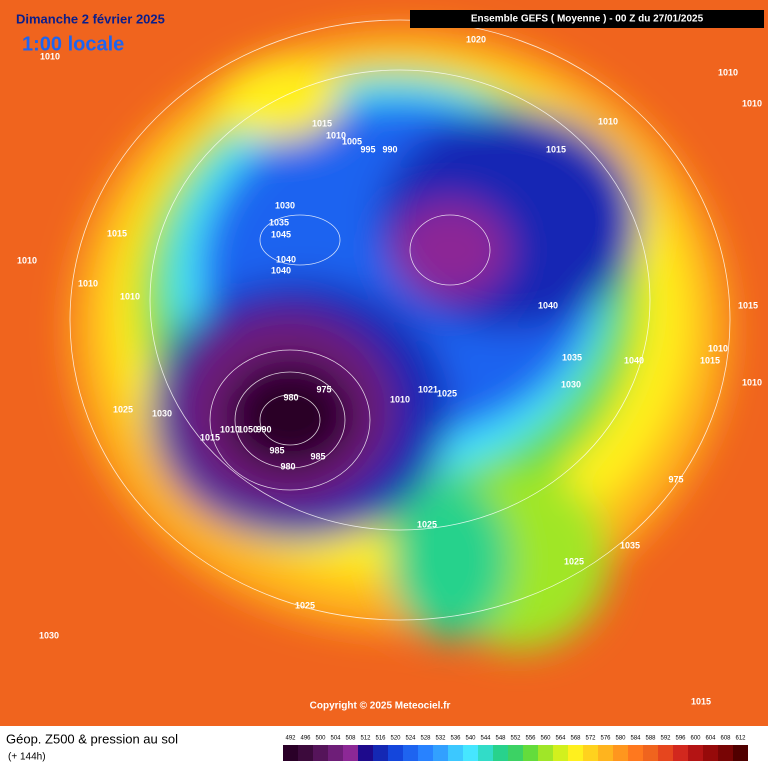 This screenshot has width=768, height=768. Describe the element at coordinates (410, 739) in the screenshot. I see `scale-label: 524` at that location.